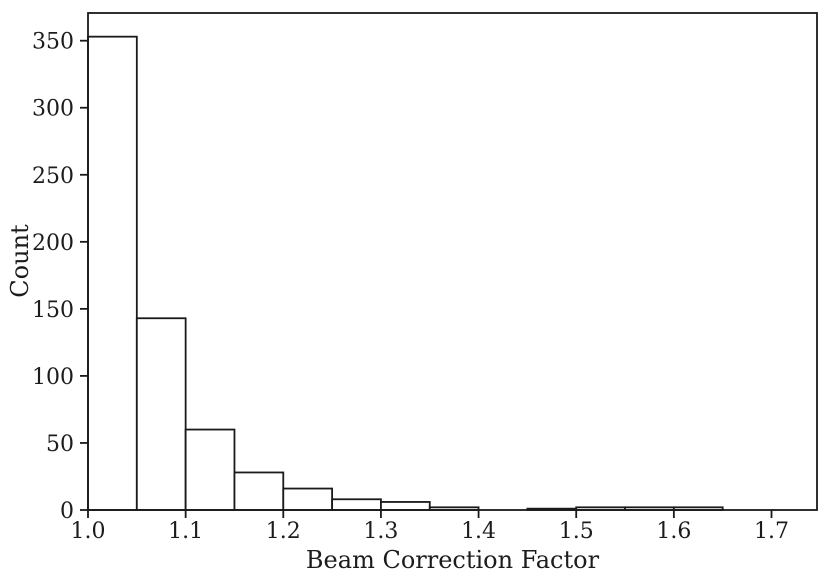  What do you see at coordinates (53, 42) in the screenshot?
I see `y-tick-label: 350` at bounding box center [53, 42].